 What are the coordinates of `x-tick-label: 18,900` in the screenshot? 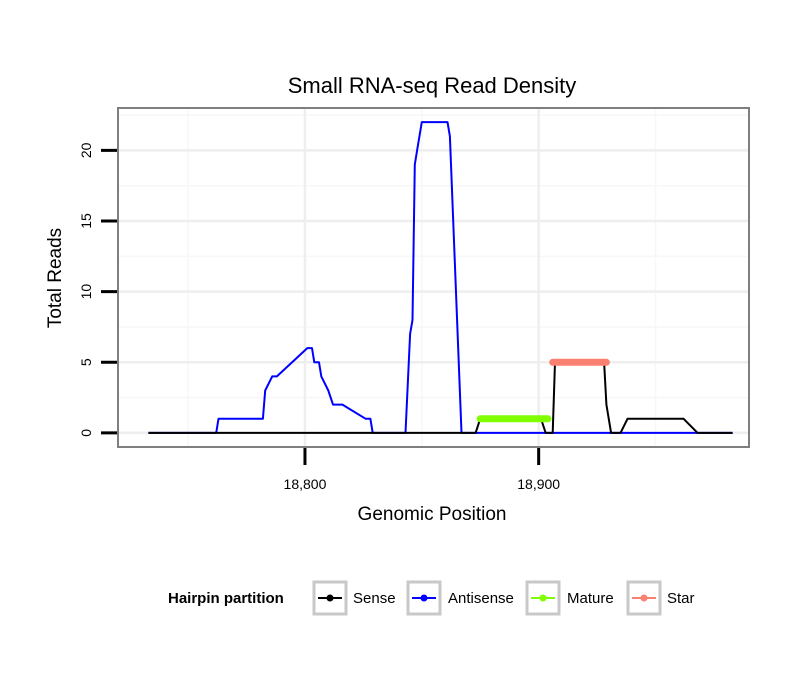 It's located at (538, 484).